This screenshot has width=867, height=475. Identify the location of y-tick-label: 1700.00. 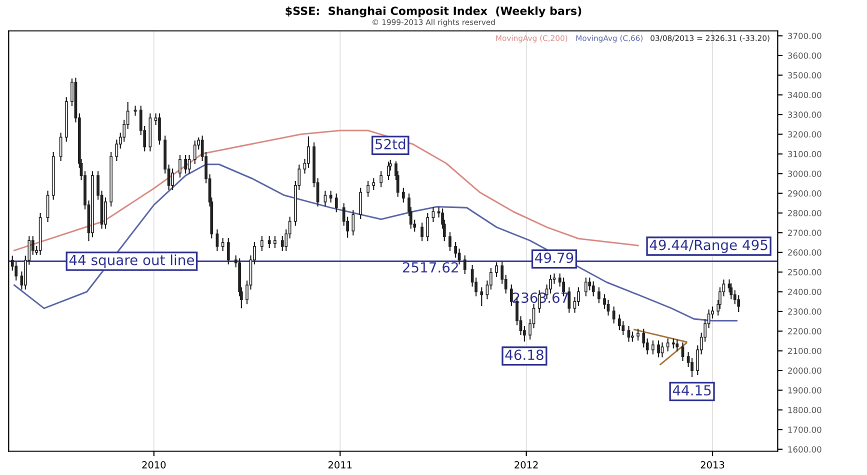
(805, 429).